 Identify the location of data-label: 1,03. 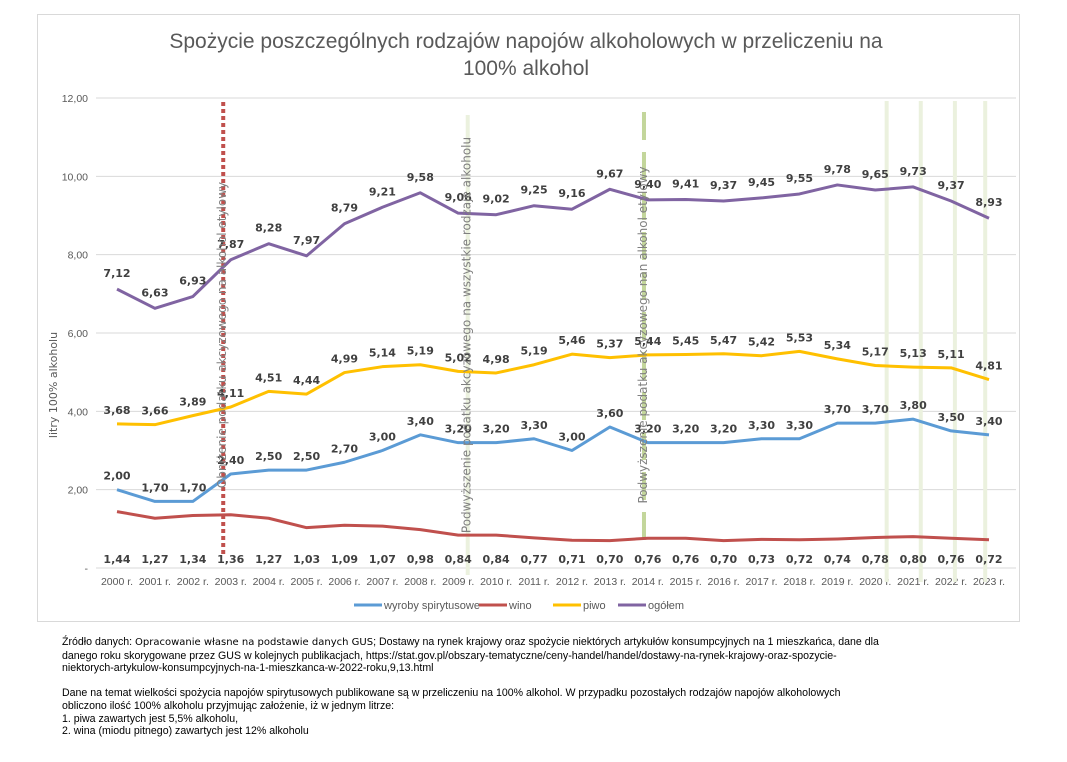
(306, 559).